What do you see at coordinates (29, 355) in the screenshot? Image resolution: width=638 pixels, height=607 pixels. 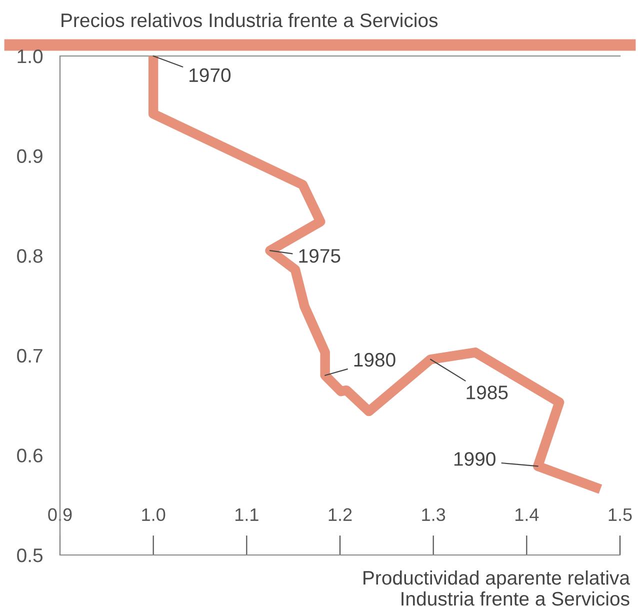 I see `y-tick-label: 0.7` at bounding box center [29, 355].